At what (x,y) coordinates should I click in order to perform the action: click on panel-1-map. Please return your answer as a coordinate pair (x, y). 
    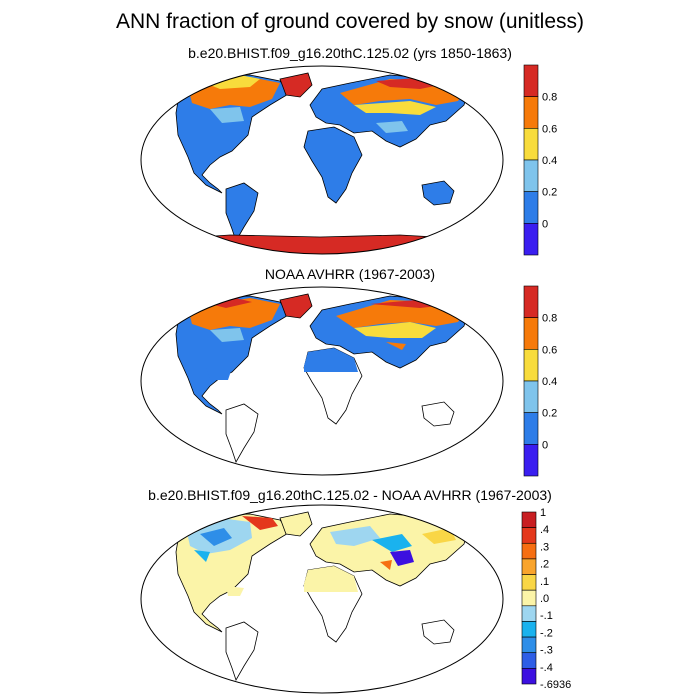
    Looking at the image, I should click on (322, 160).